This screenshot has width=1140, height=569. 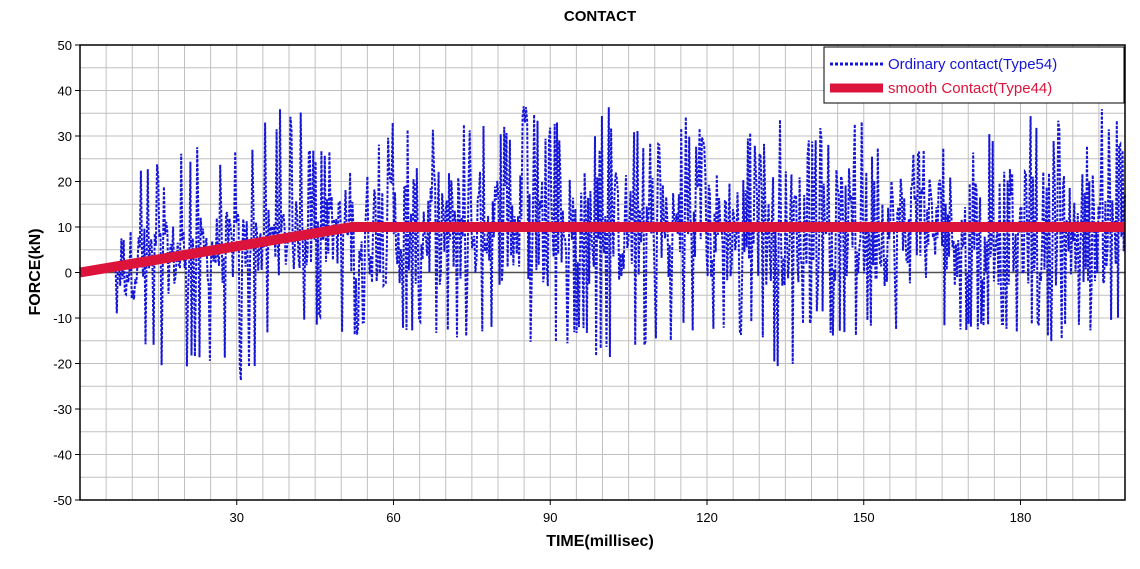 I want to click on x-tick-label: 30, so click(x=237, y=517).